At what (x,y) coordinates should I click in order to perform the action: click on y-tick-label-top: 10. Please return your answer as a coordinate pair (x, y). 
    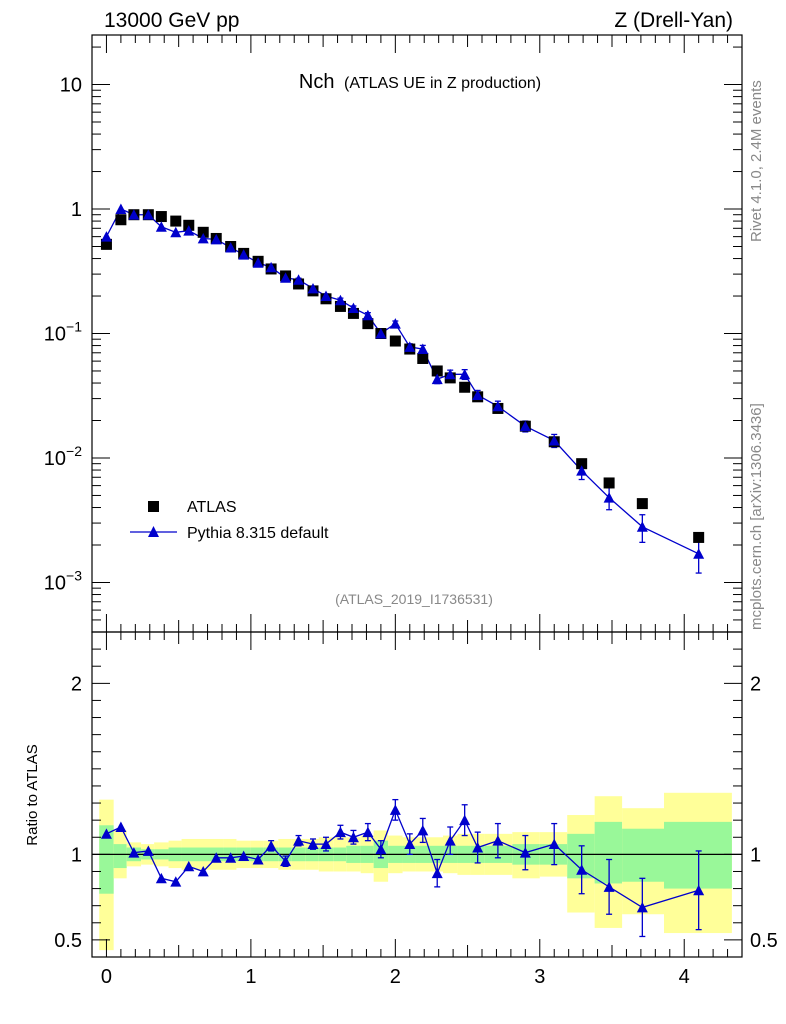
    Looking at the image, I should click on (71, 86).